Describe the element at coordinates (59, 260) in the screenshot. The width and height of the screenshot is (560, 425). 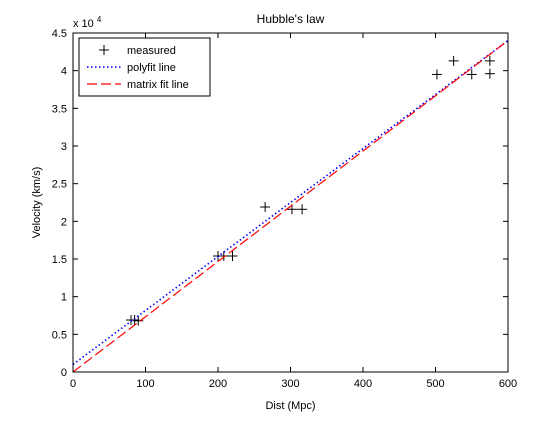
I see `y-tick-label: 1.5` at that location.